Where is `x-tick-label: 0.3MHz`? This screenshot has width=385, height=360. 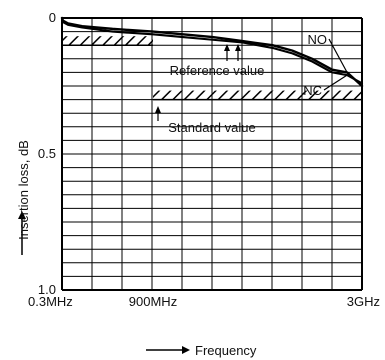
x-tick-label: 0.3MHz is located at coordinates (50, 301).